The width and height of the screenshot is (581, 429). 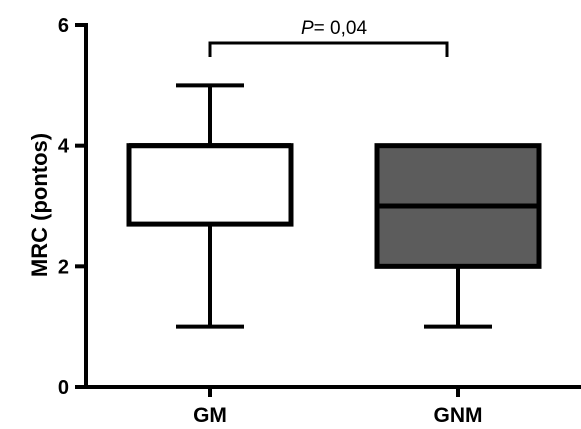 I want to click on significance-annotation: P= 0,04, so click(x=328, y=37).